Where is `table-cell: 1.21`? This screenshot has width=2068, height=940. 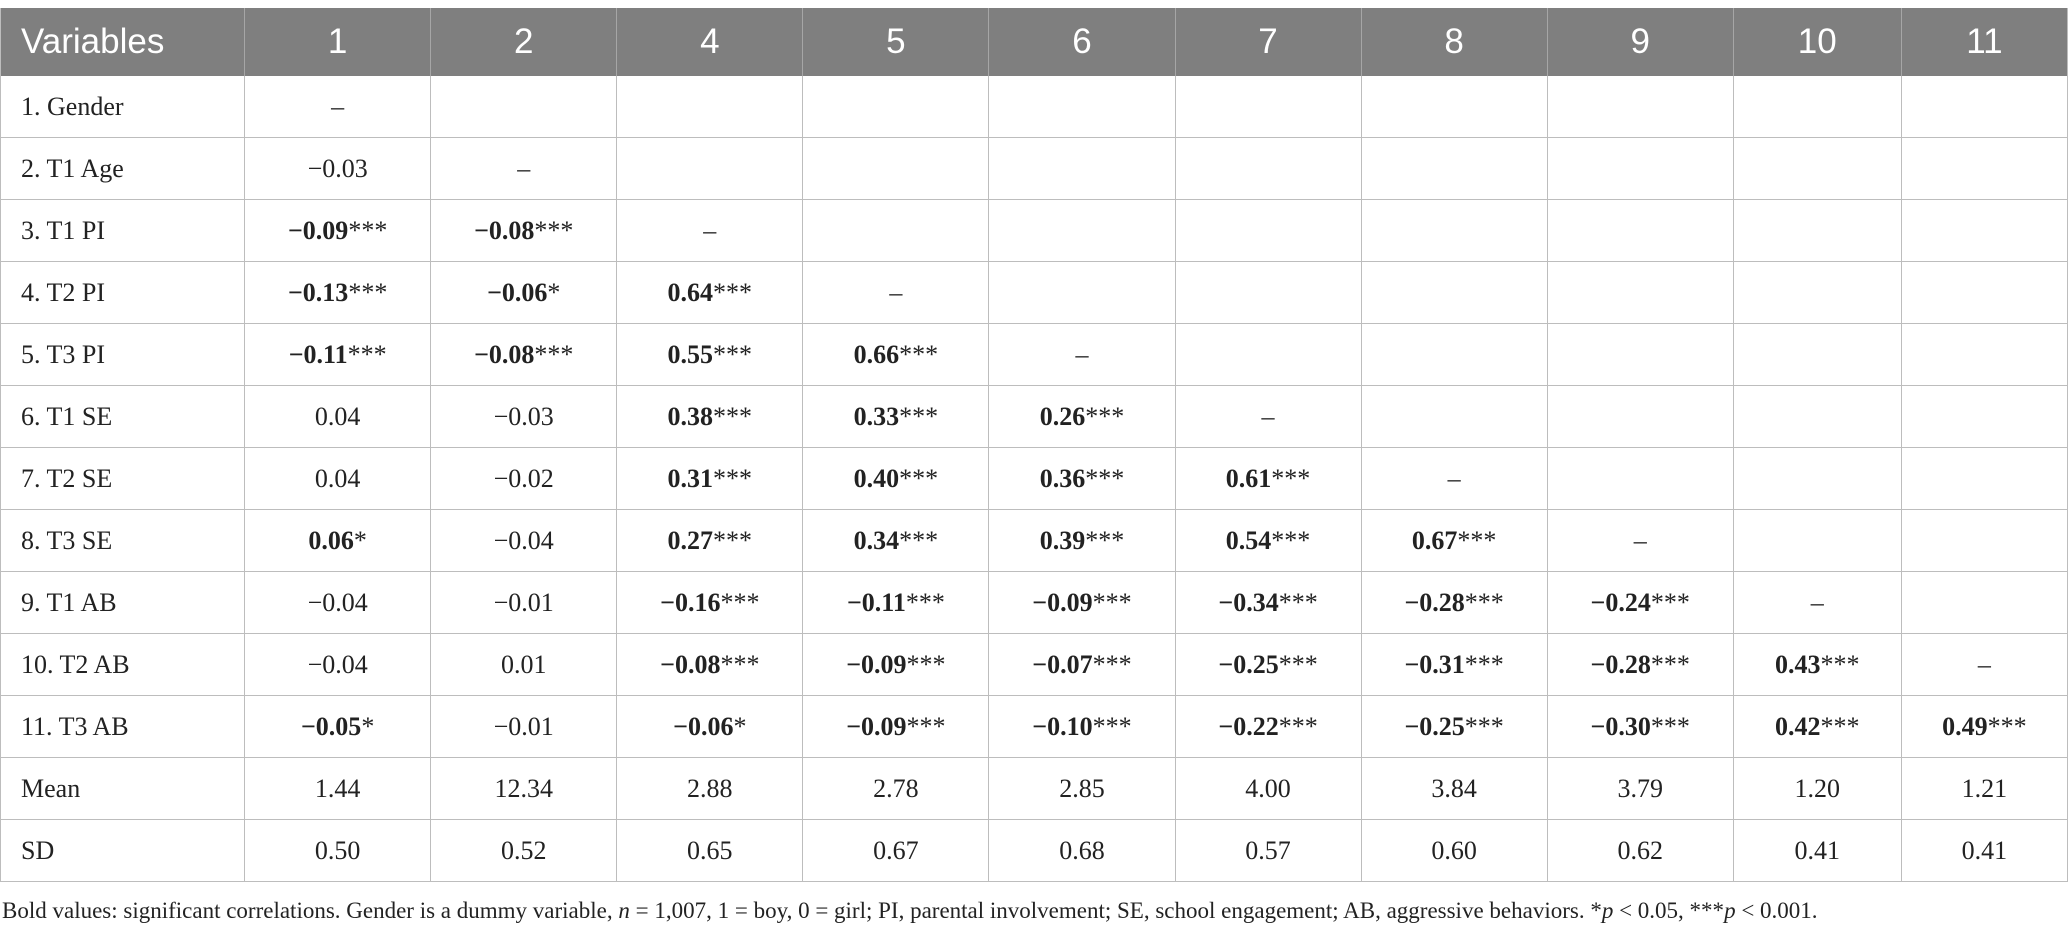 table-cell: 1.21 is located at coordinates (1984, 788).